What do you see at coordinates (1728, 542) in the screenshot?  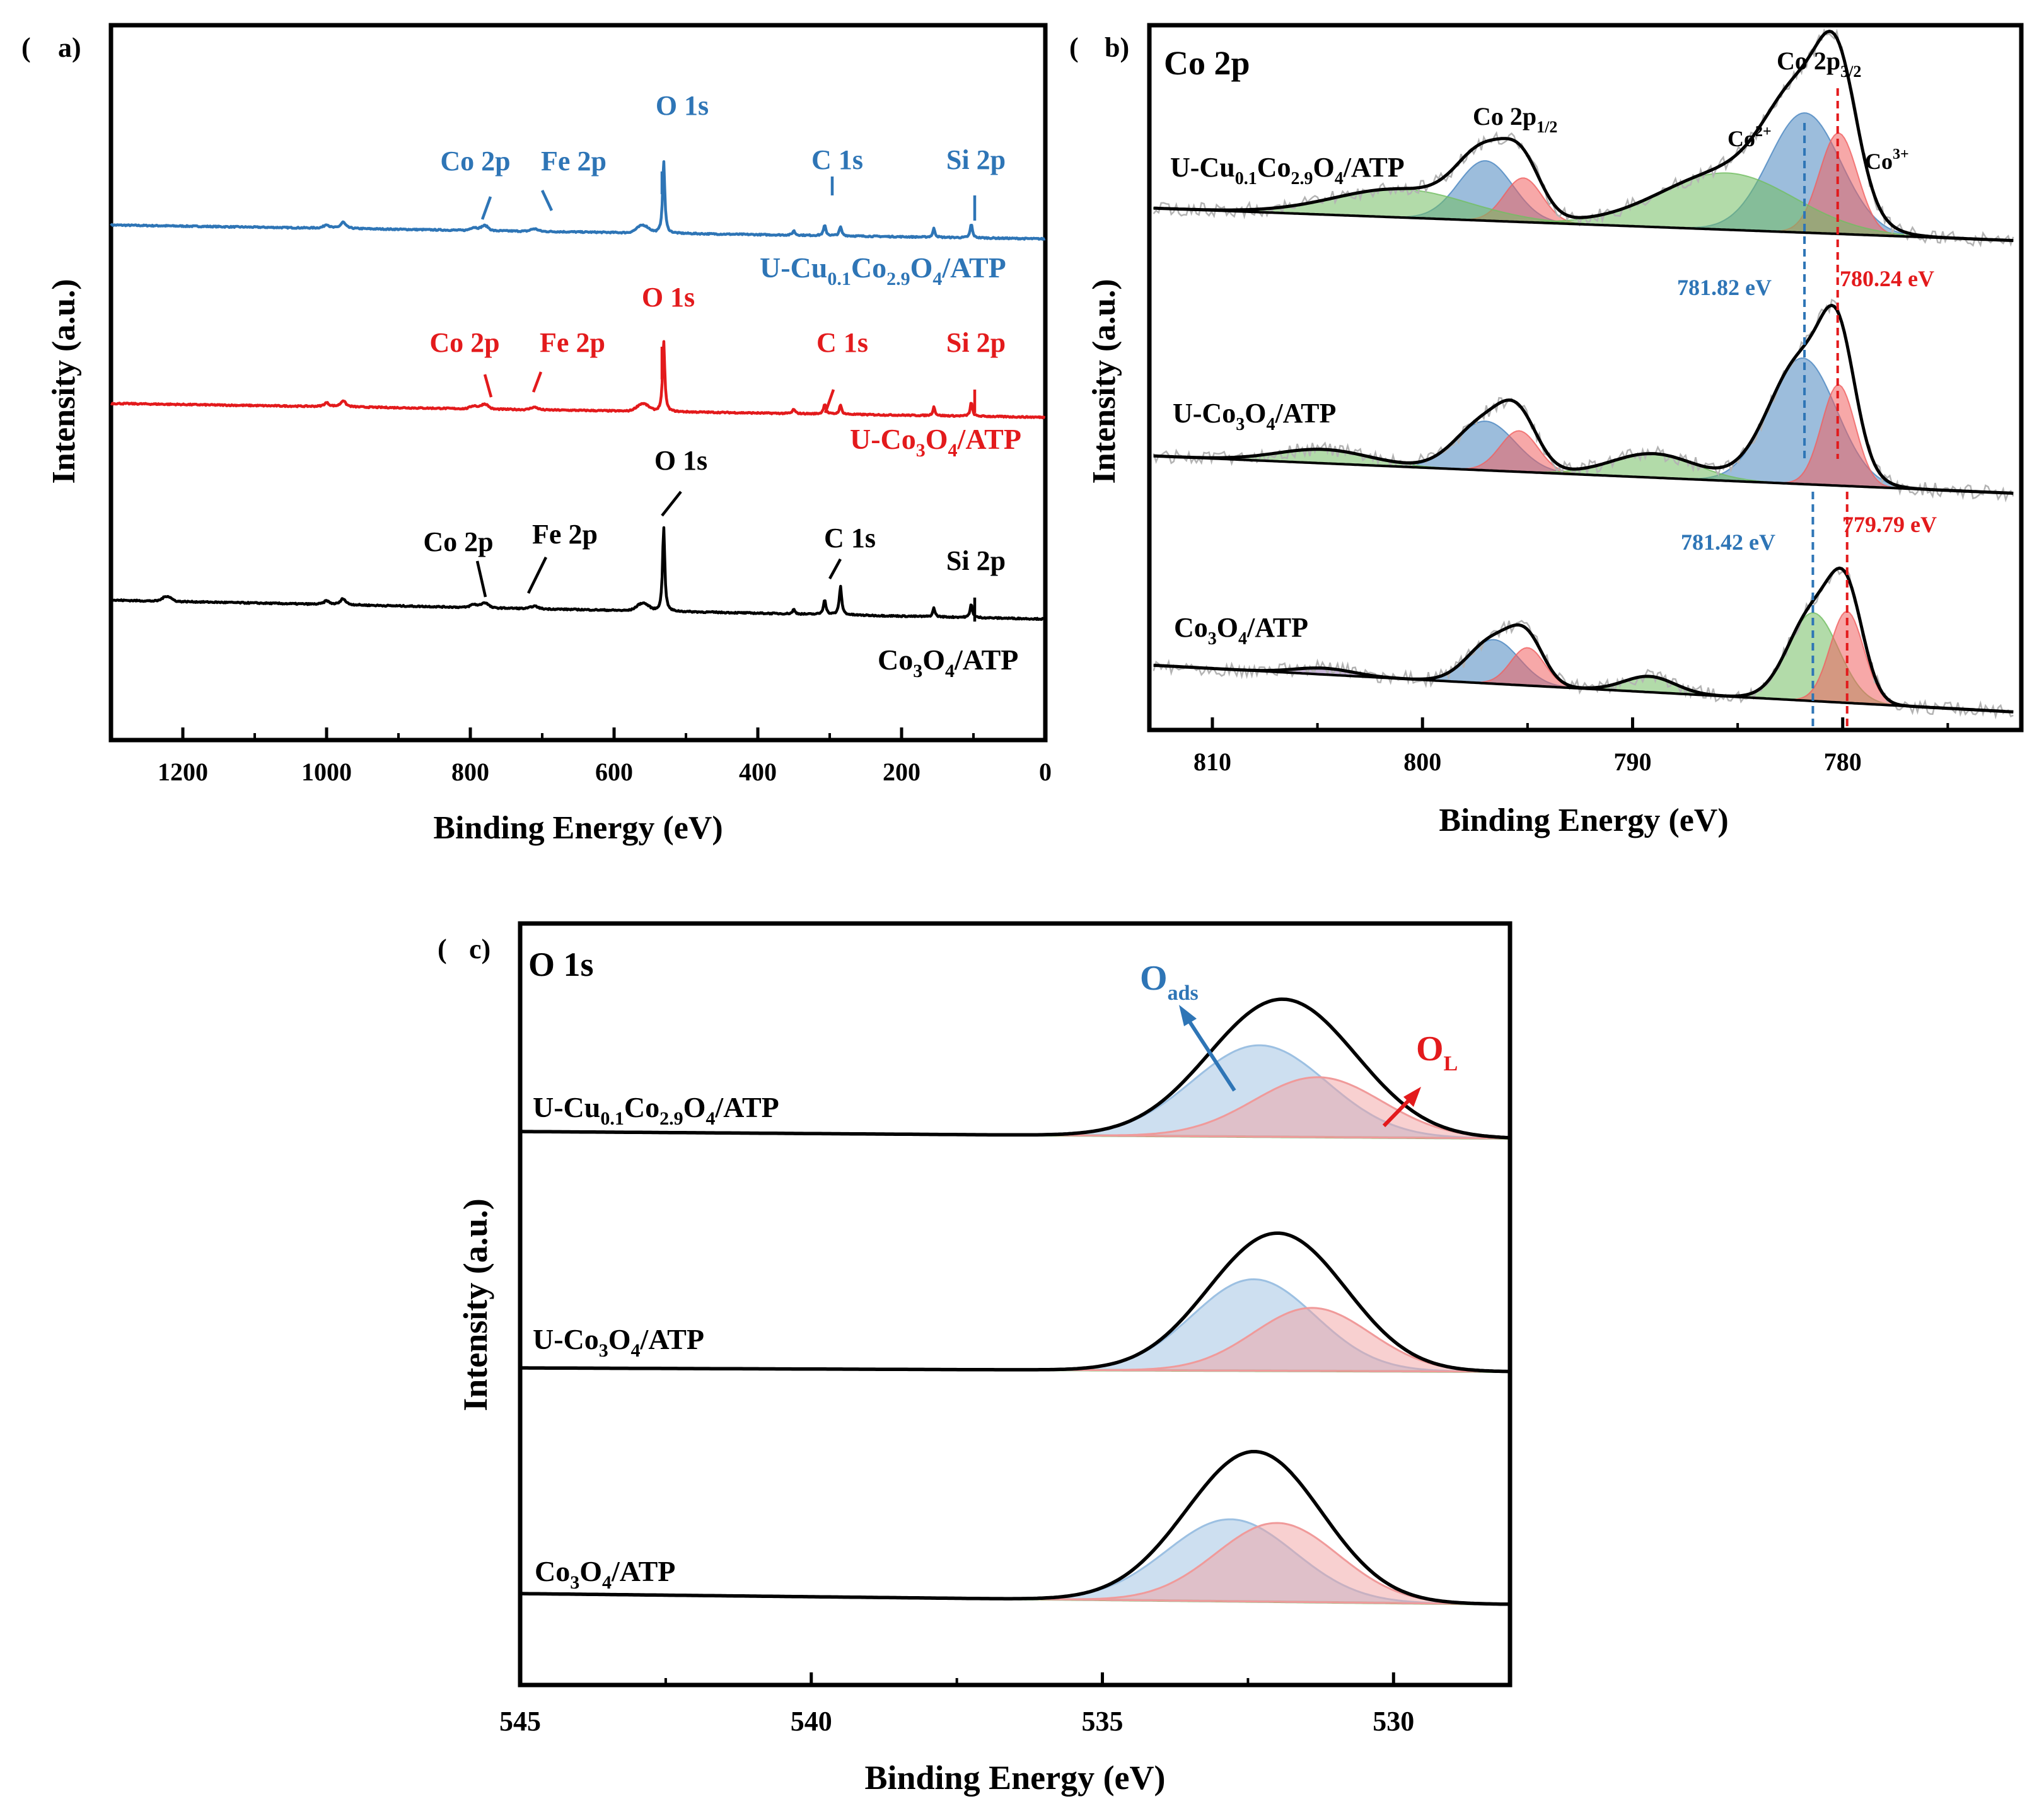 I see `panel-b-anno-e2-blue: 781.42 eV` at bounding box center [1728, 542].